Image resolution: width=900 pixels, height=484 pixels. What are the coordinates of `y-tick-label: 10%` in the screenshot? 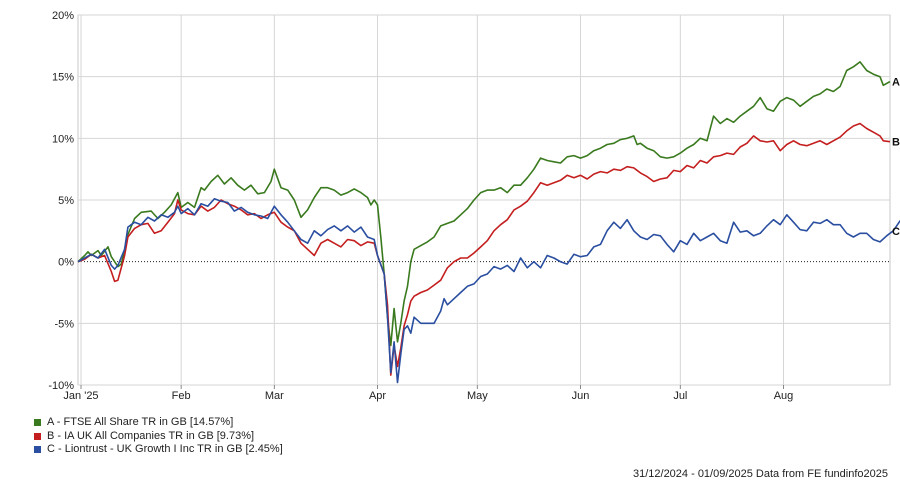 It's located at (63, 139).